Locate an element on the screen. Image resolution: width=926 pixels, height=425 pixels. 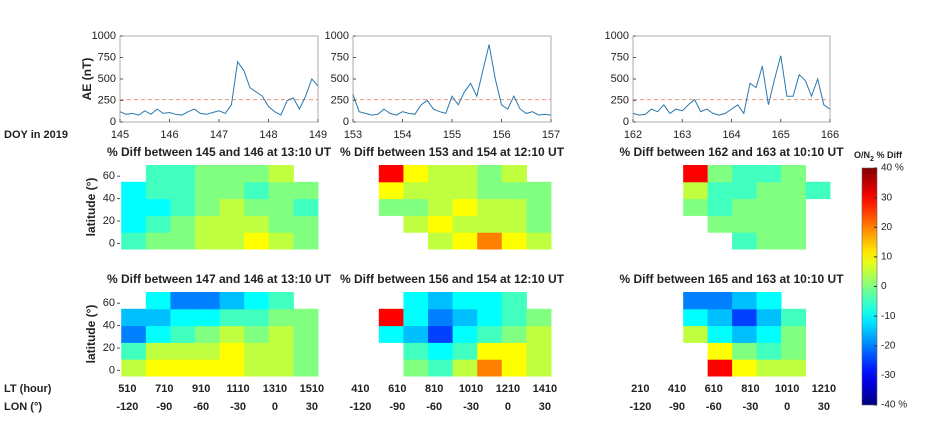
lon-tick-label: -30 is located at coordinates (751, 407).